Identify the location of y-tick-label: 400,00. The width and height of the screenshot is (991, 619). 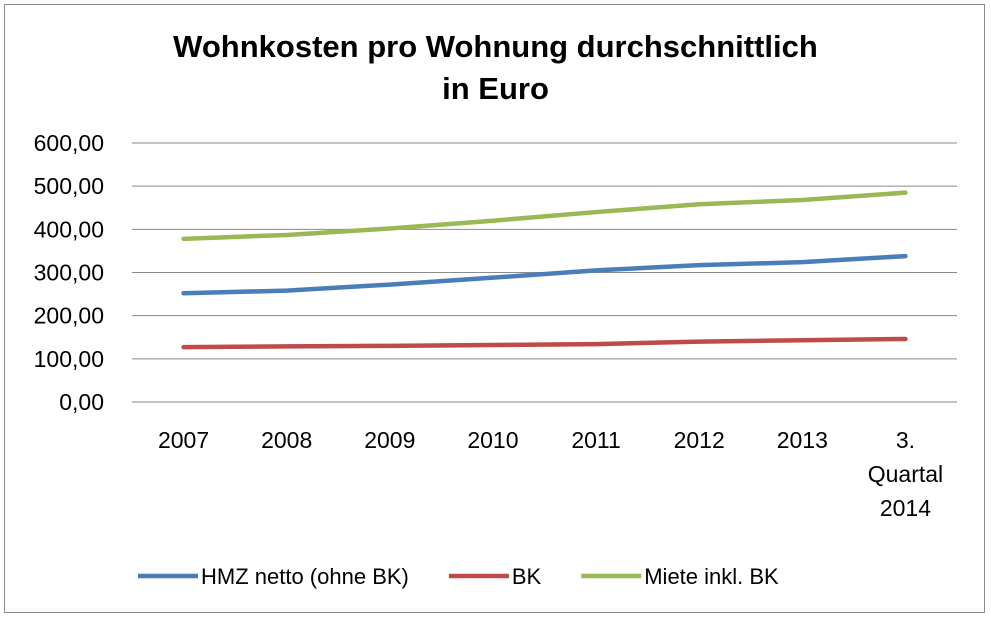
(69, 229).